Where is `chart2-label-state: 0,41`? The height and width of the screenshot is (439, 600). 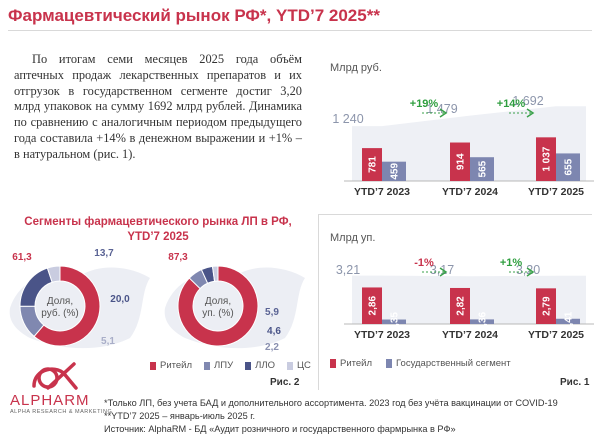 chart2-label-state: 0,41 is located at coordinates (569, 321).